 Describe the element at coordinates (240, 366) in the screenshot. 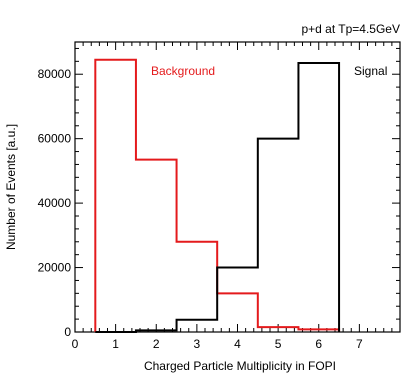

I see `x-axis-label: Charged Particle Multiplicity in FOPI` at that location.